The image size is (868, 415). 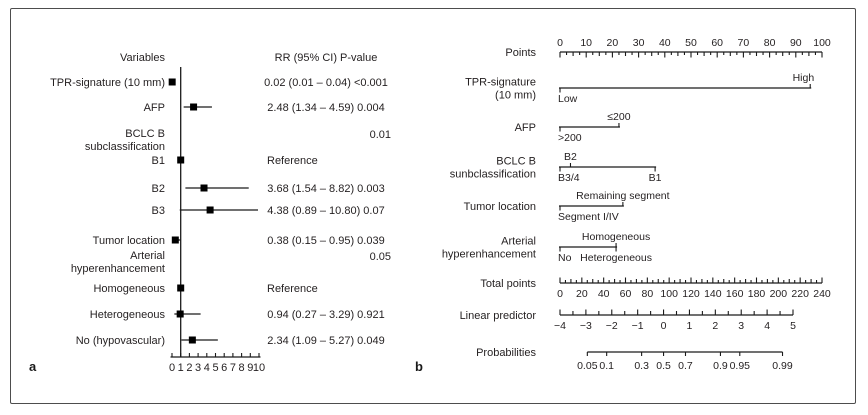 I want to click on forest-x-tick-label: 3, so click(x=198, y=368).